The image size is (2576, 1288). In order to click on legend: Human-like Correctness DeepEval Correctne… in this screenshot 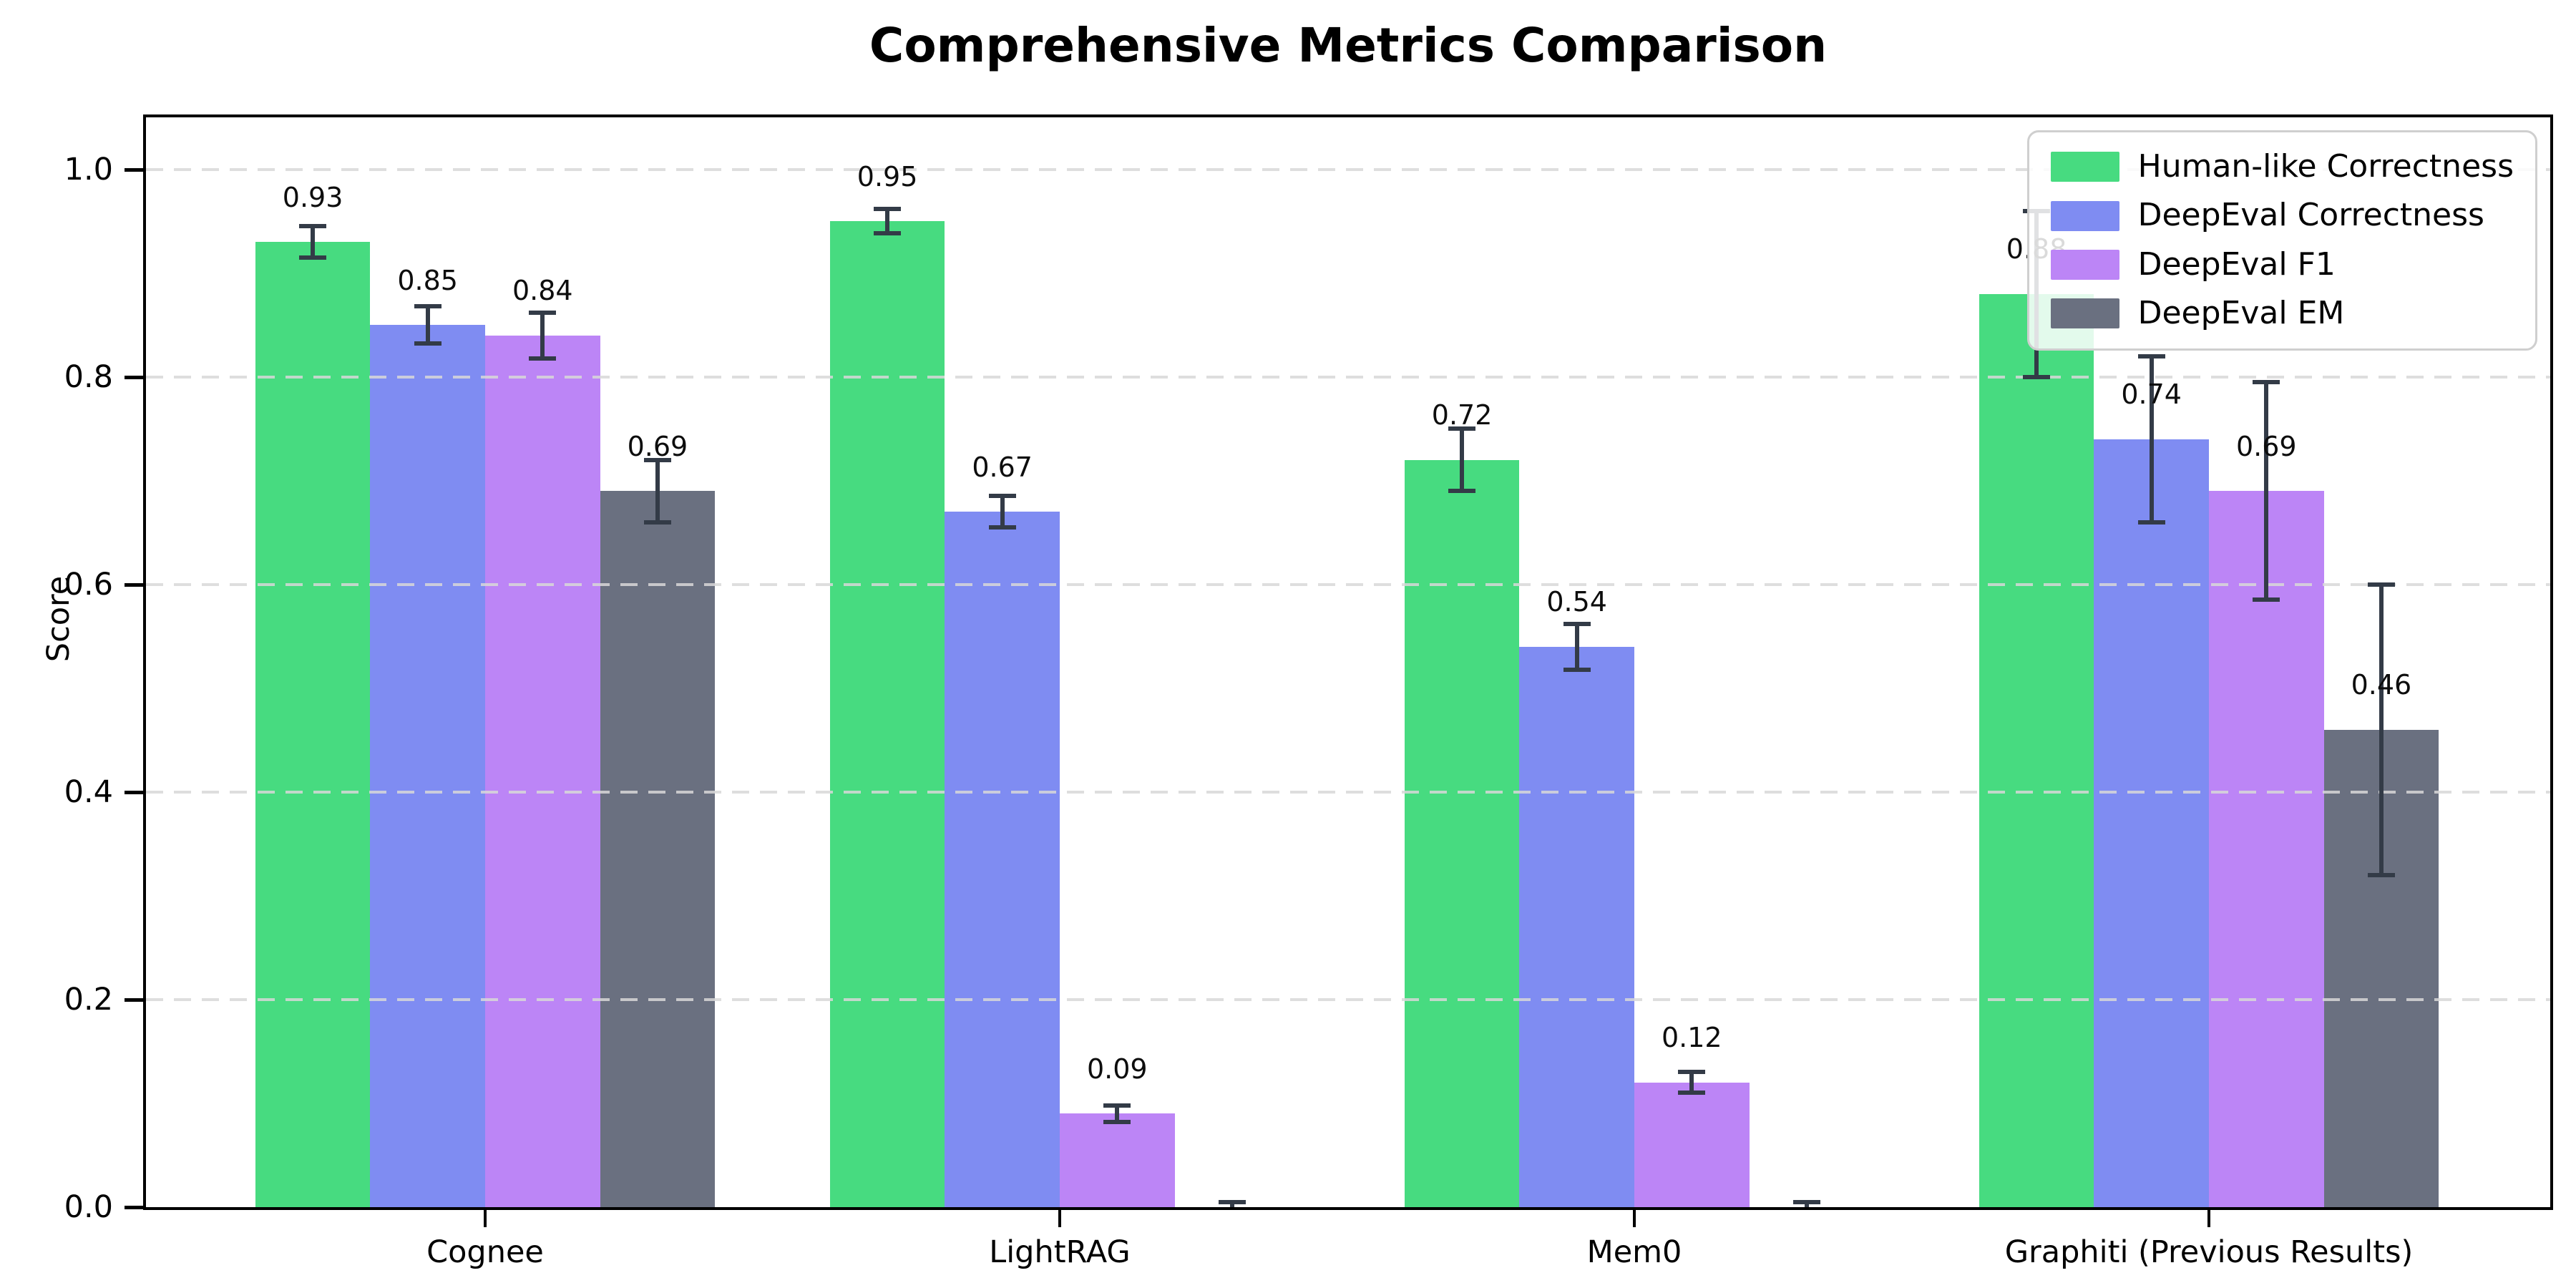, I will do `click(2281, 240)`.